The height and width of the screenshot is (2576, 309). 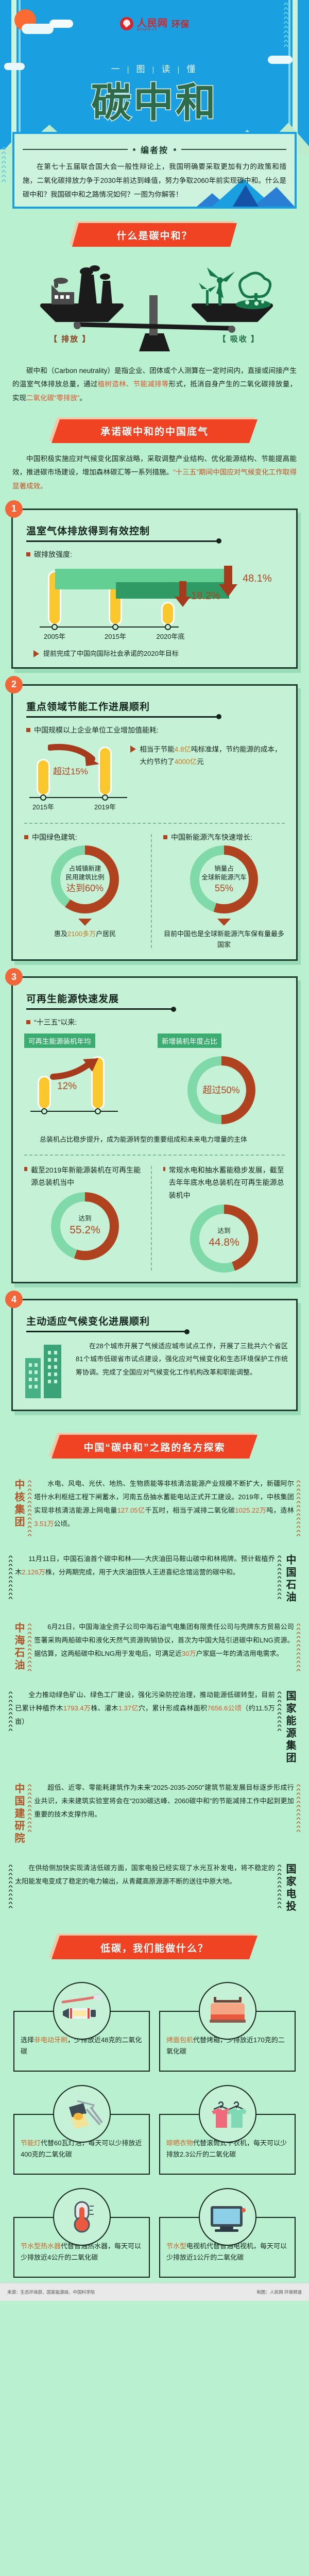 What do you see at coordinates (53, 398) in the screenshot?
I see `definition-highlight-2: 二氧化碳“零排放”` at bounding box center [53, 398].